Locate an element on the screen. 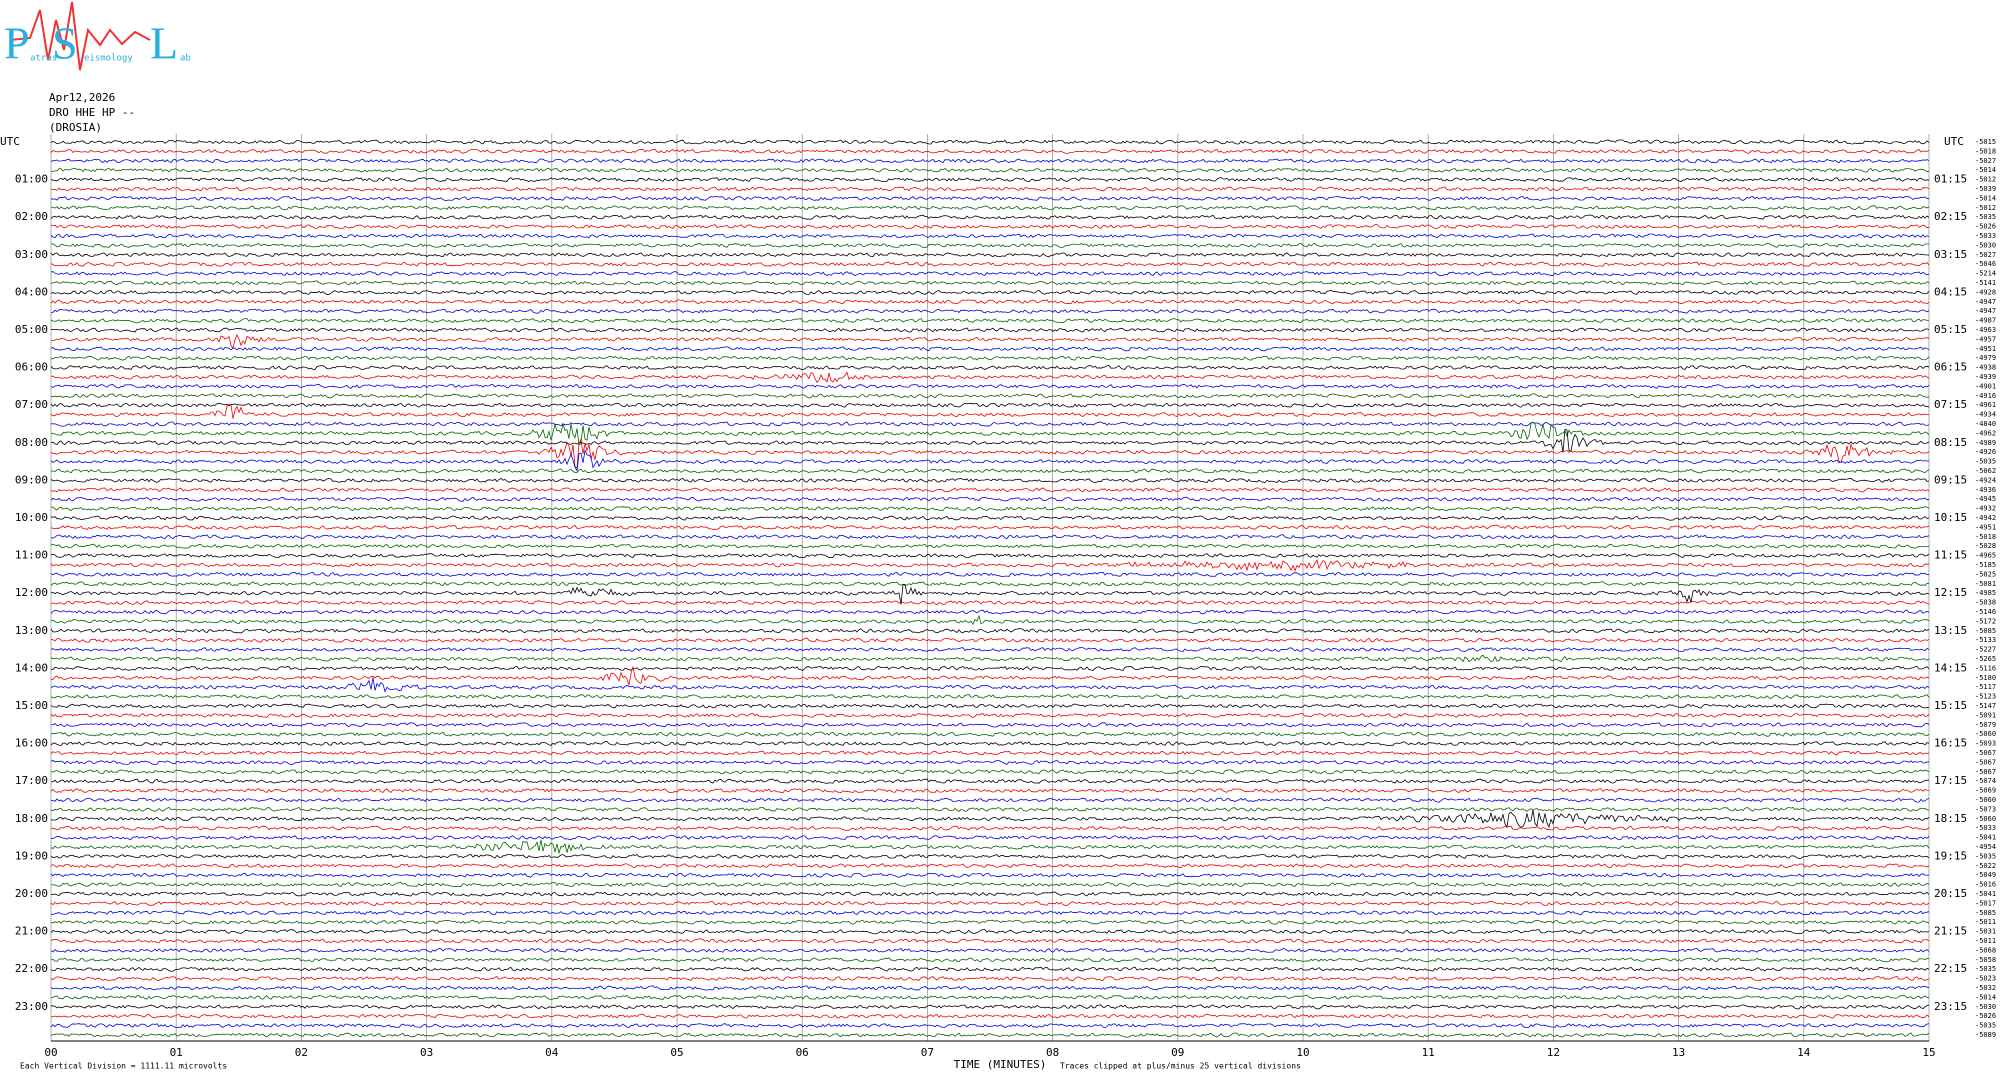  offset-label: -4962 is located at coordinates (1985, 433).